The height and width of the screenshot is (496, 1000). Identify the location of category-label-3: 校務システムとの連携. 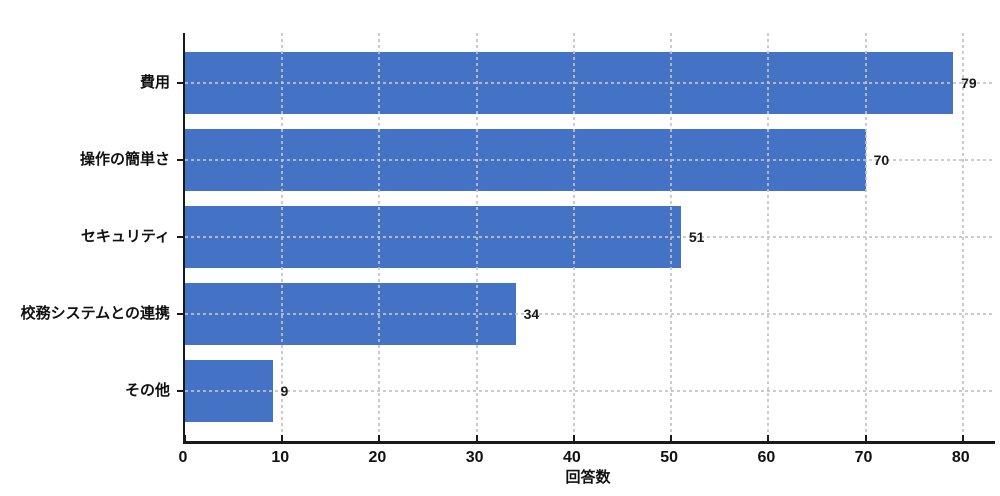
(95, 313).